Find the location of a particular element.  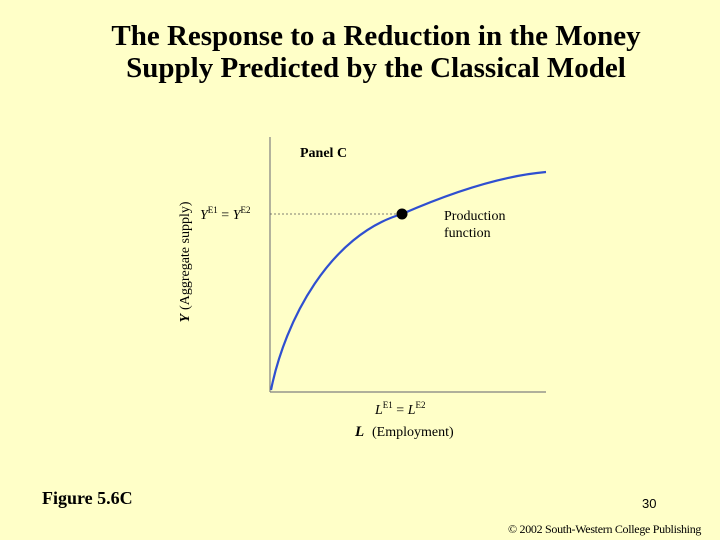

y-equilibrium-label: YE1 = YE2 is located at coordinates (225, 214).